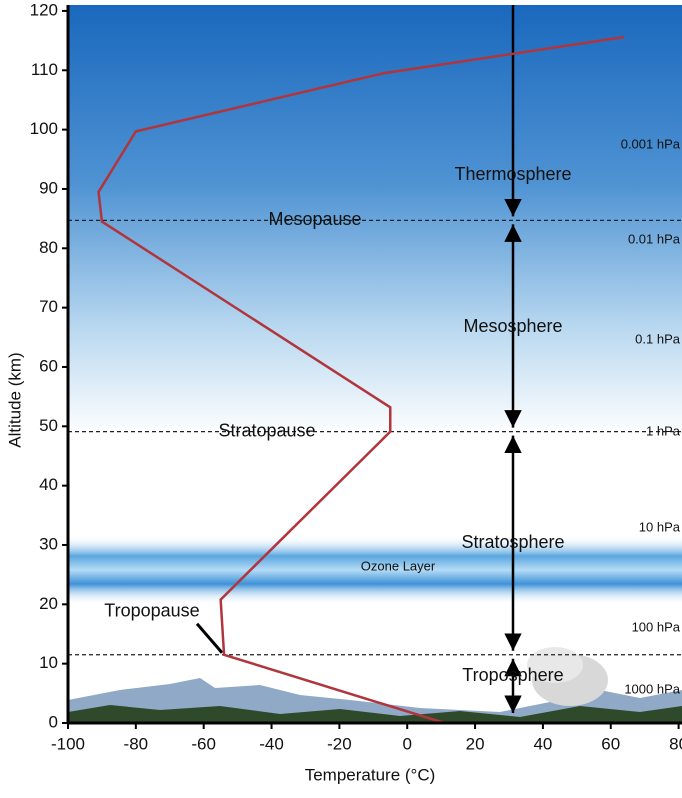  Describe the element at coordinates (48, 247) in the screenshot. I see `y-tick-label: 80` at that location.